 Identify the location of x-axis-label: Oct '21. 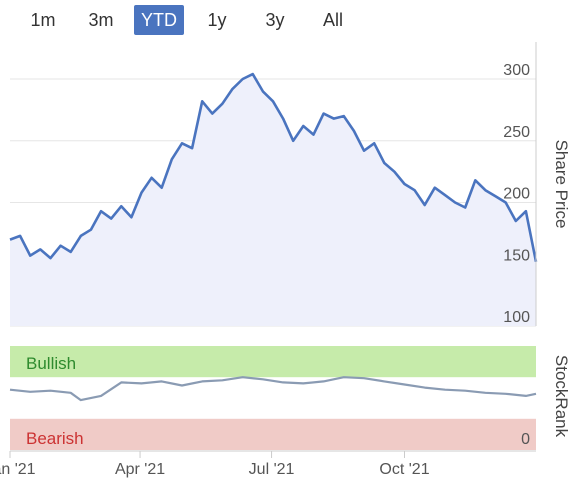
(404, 469).